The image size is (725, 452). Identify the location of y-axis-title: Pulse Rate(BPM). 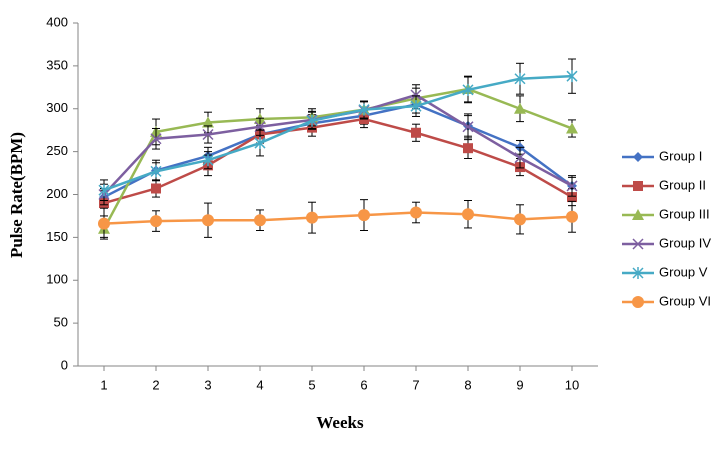
(16, 195).